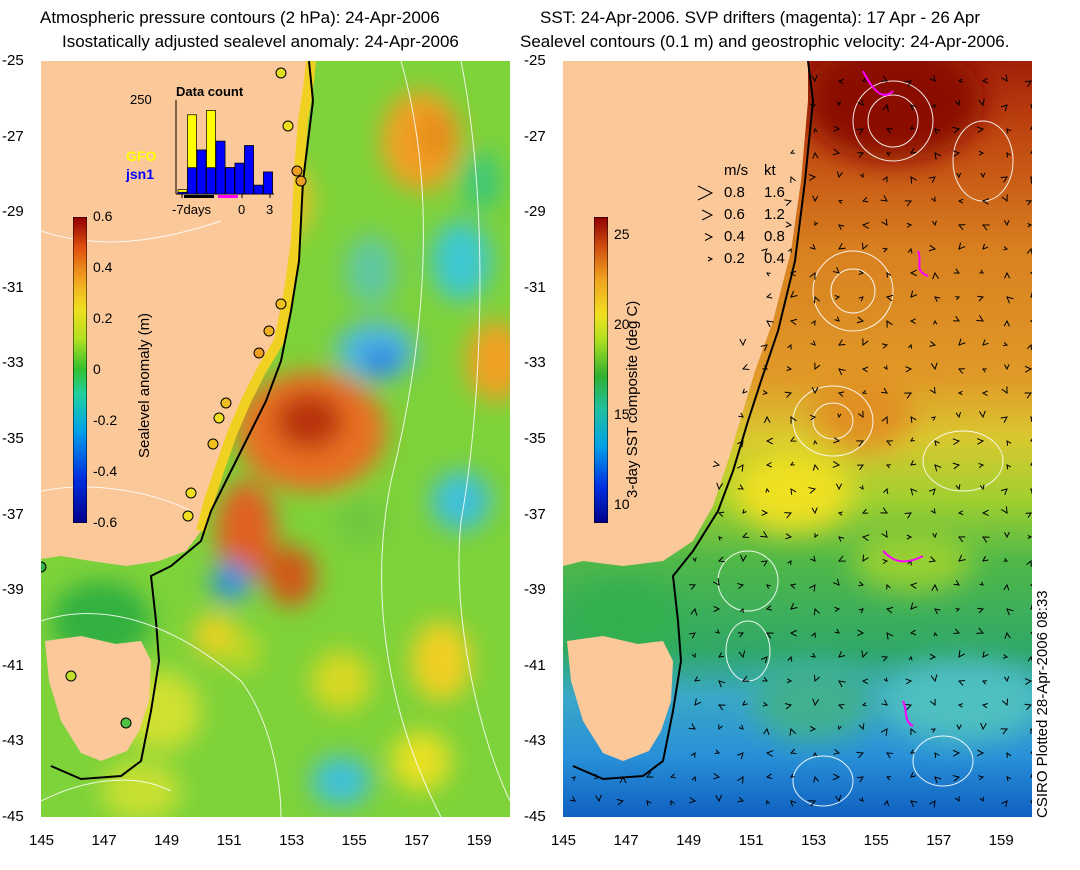  I want to click on latitude-label: -37, so click(535, 514).